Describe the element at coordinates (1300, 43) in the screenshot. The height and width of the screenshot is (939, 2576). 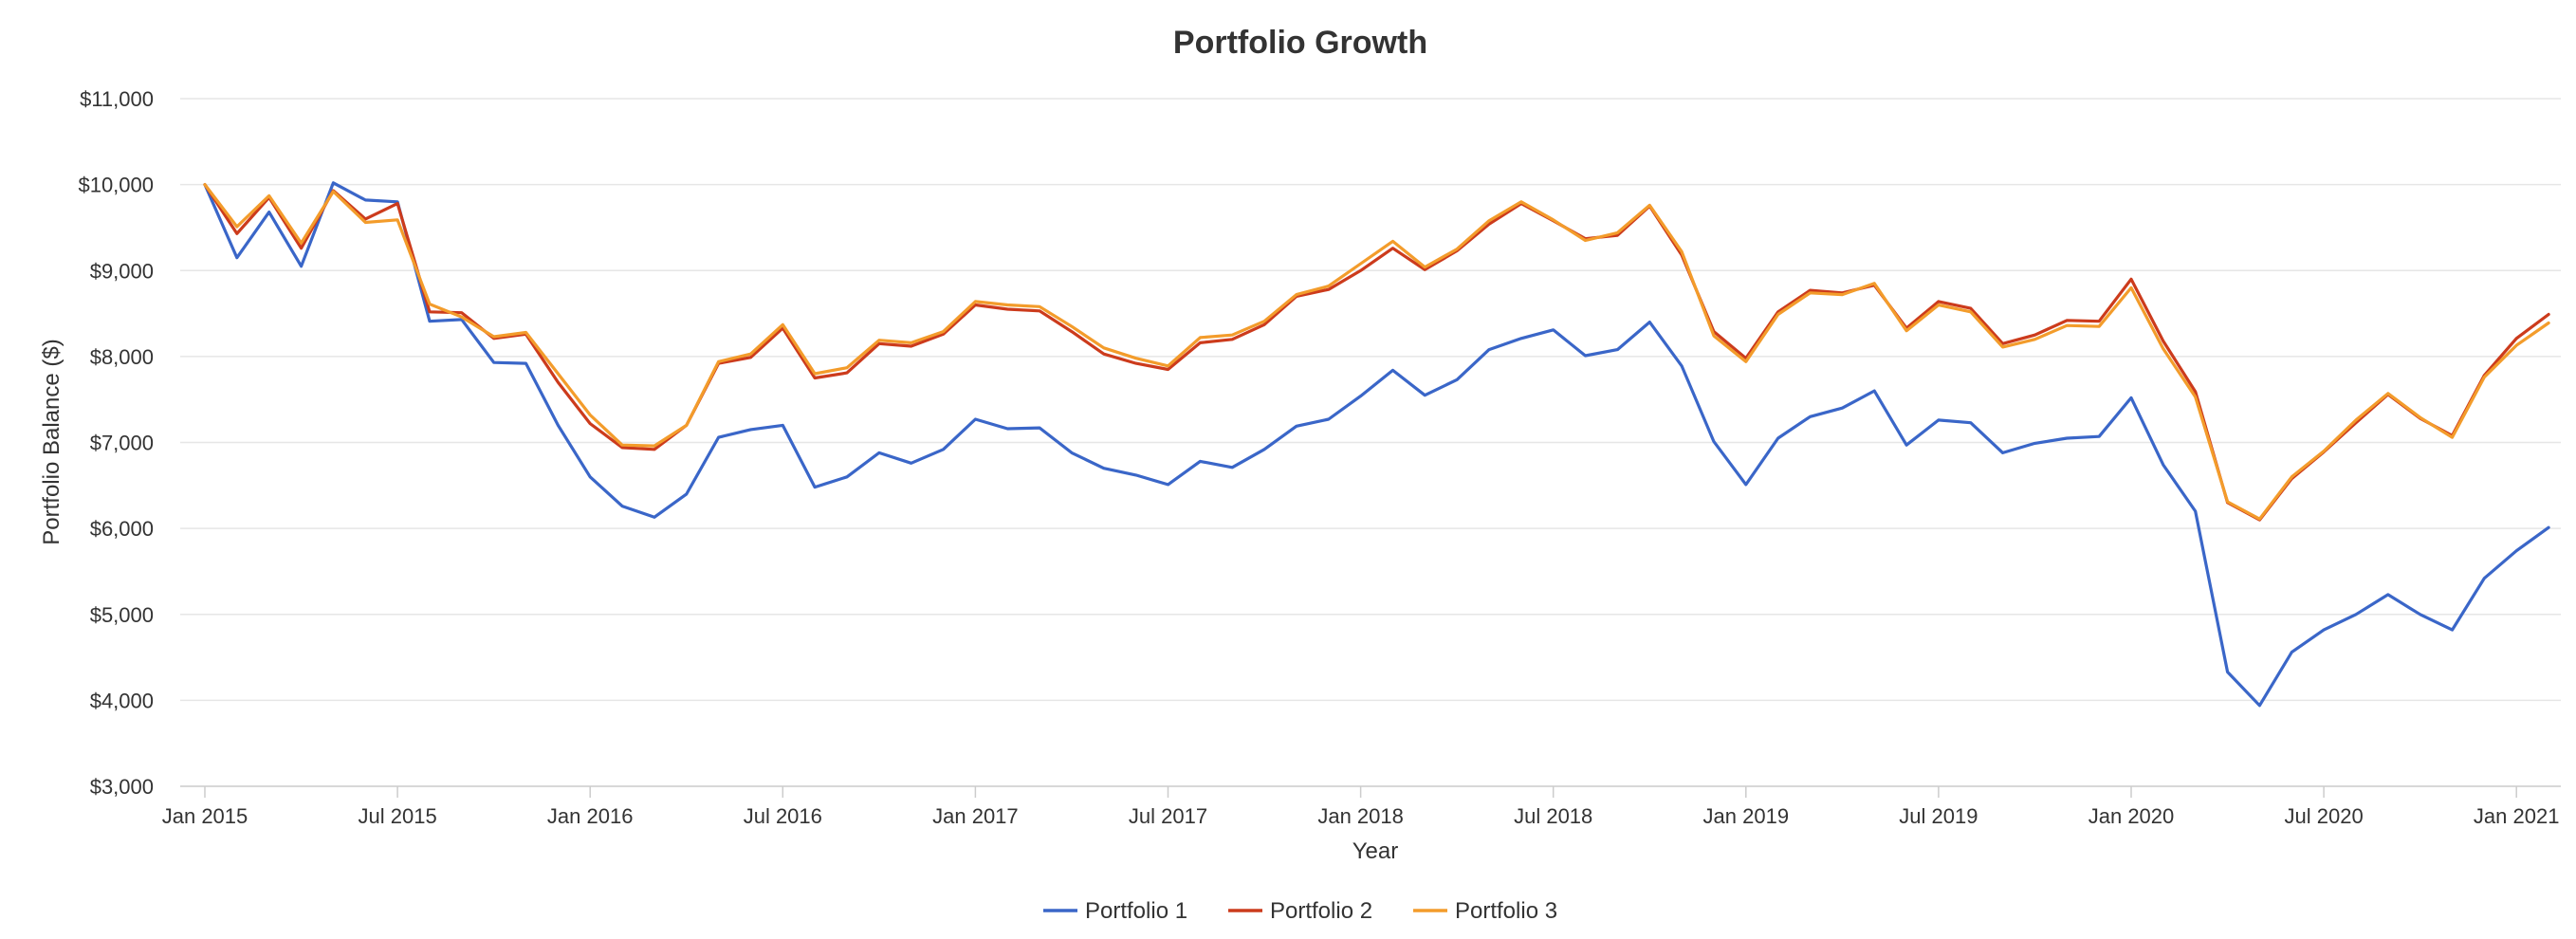
I see `chart-title: Portfolio Growth` at that location.